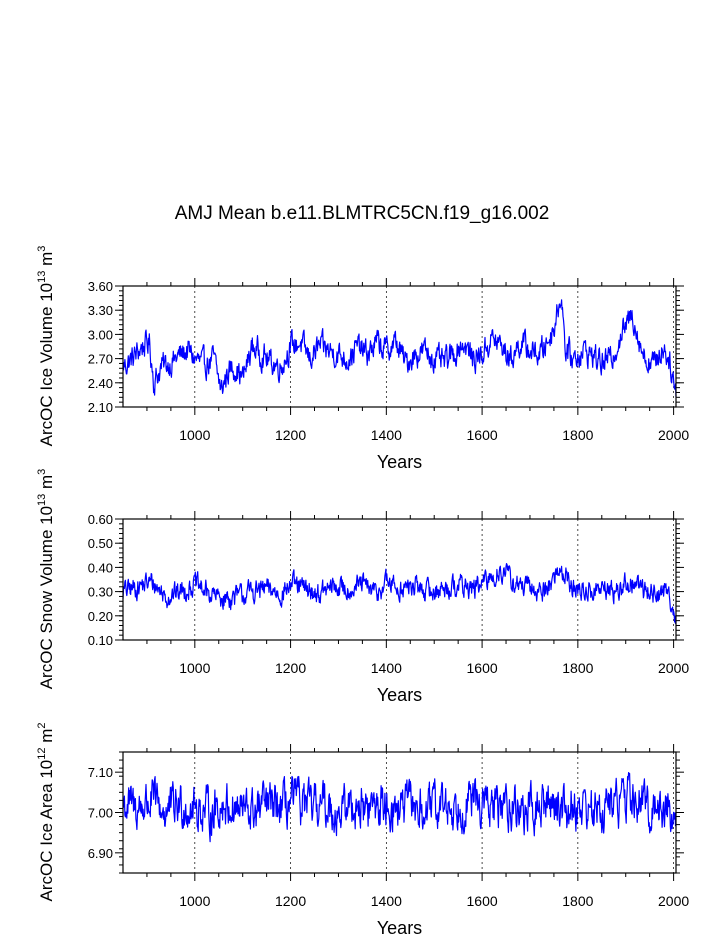 This screenshot has width=723, height=935. Describe the element at coordinates (100, 543) in the screenshot. I see `ytick-label-4: 0.50` at that location.